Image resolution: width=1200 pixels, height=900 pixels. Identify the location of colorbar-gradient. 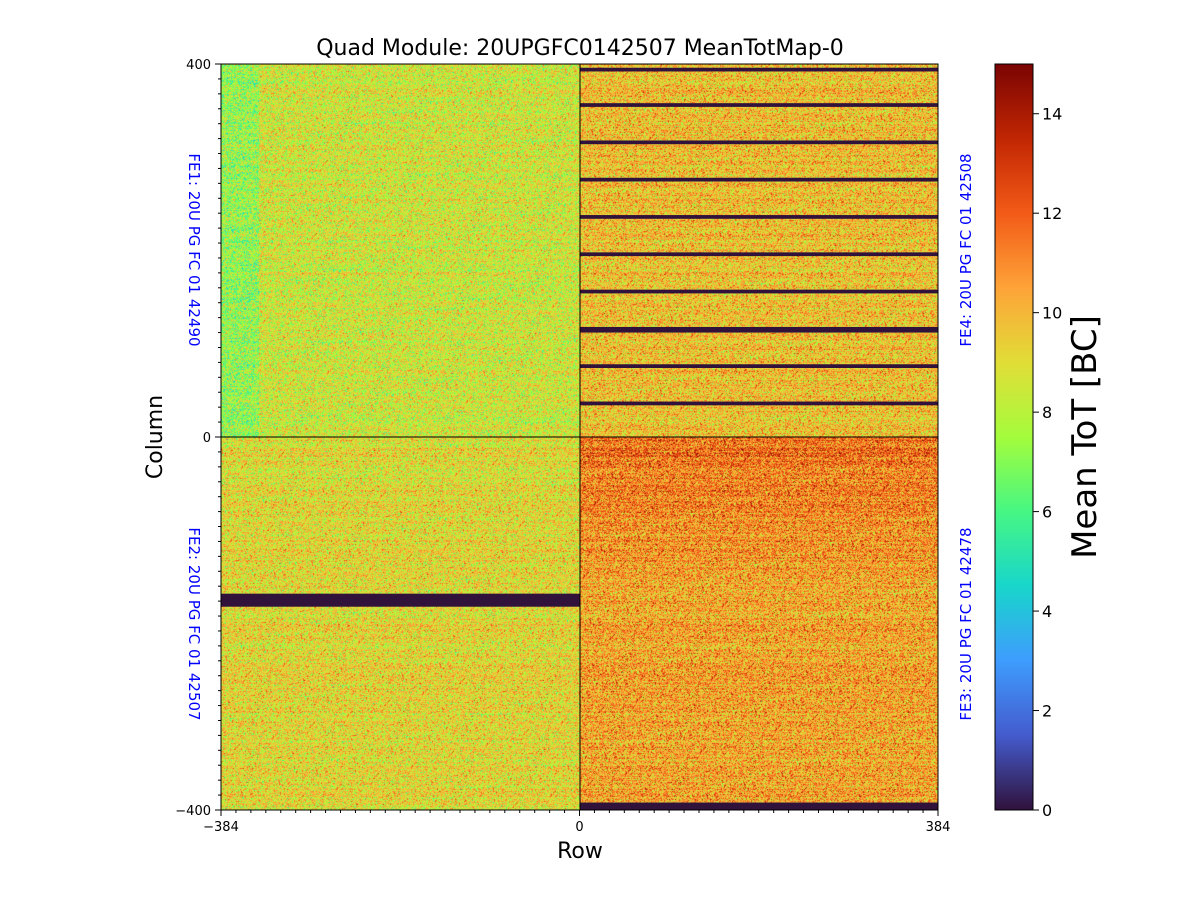
(1014, 437).